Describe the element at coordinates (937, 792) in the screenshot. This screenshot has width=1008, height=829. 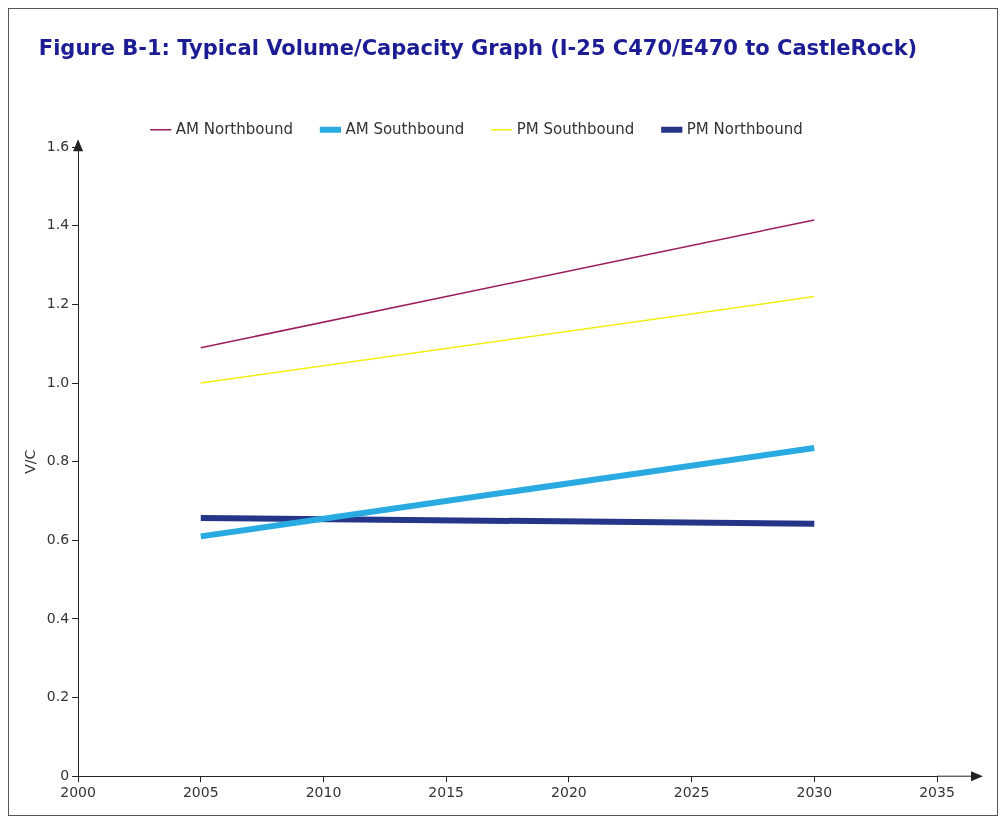
I see `x-tick-label: 2035` at that location.